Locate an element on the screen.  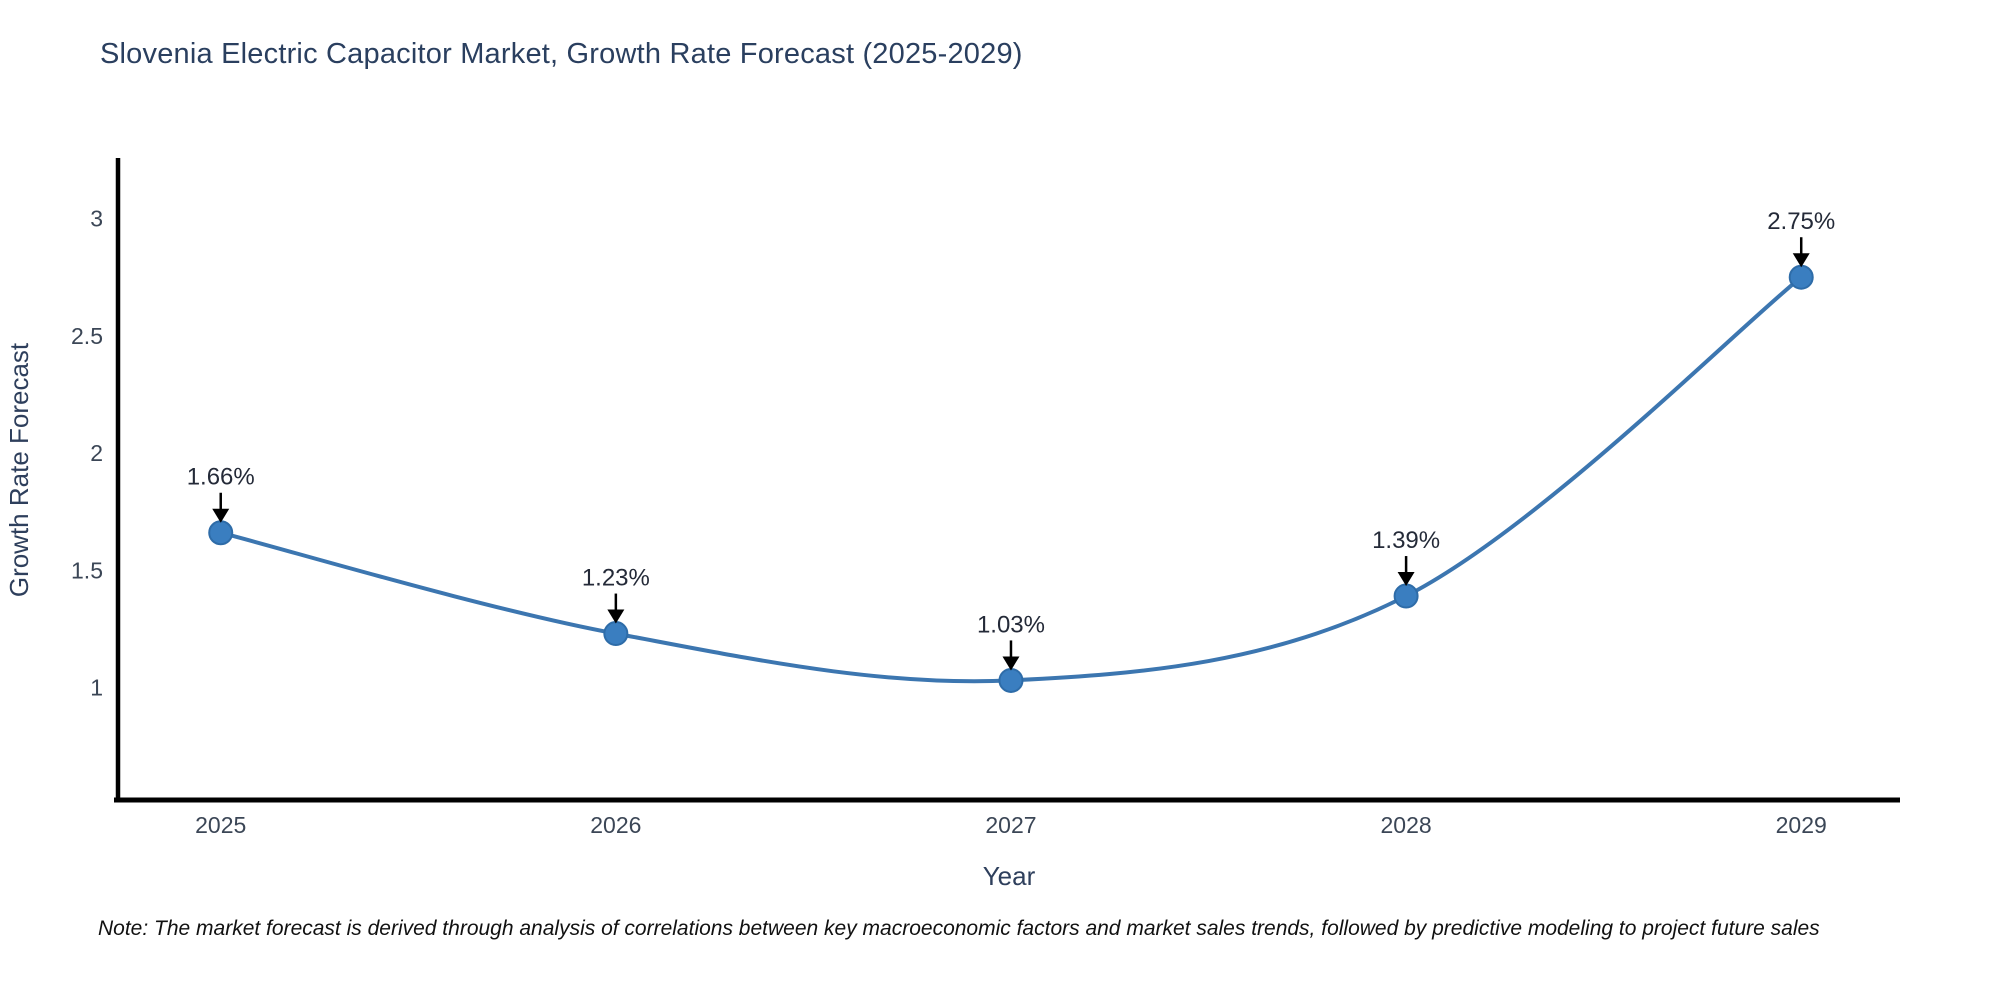
y-axis-title: Growth Rate Forecast is located at coordinates (19, 469).